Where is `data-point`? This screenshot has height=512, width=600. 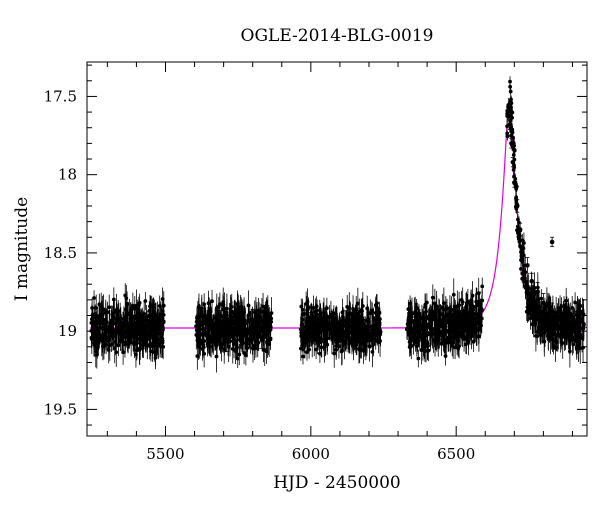
data-point is located at coordinates (527, 265).